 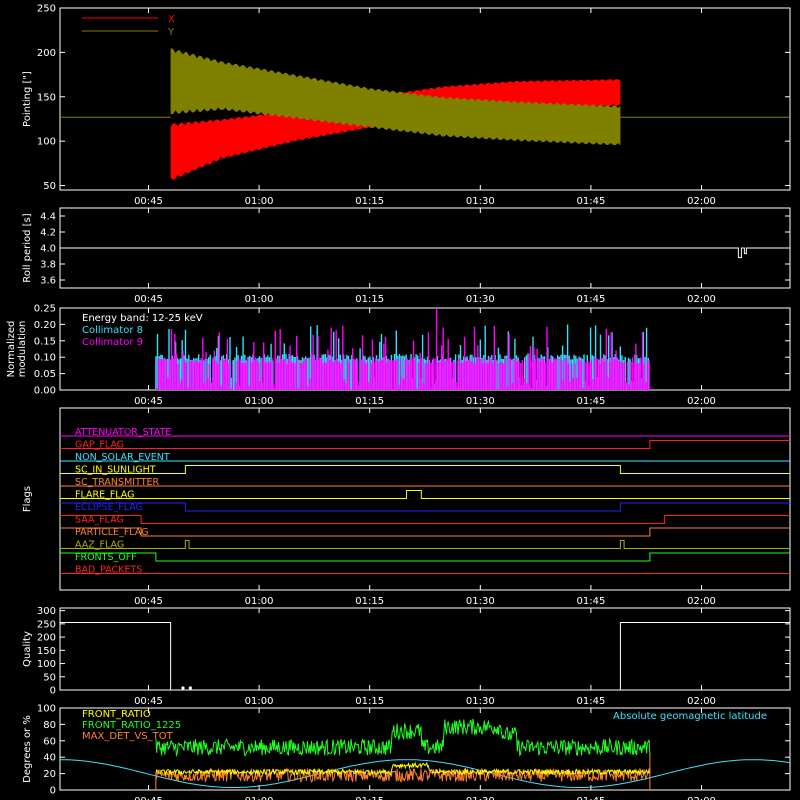 What do you see at coordinates (45, 358) in the screenshot?
I see `y-tick-label: 0.10` at bounding box center [45, 358].